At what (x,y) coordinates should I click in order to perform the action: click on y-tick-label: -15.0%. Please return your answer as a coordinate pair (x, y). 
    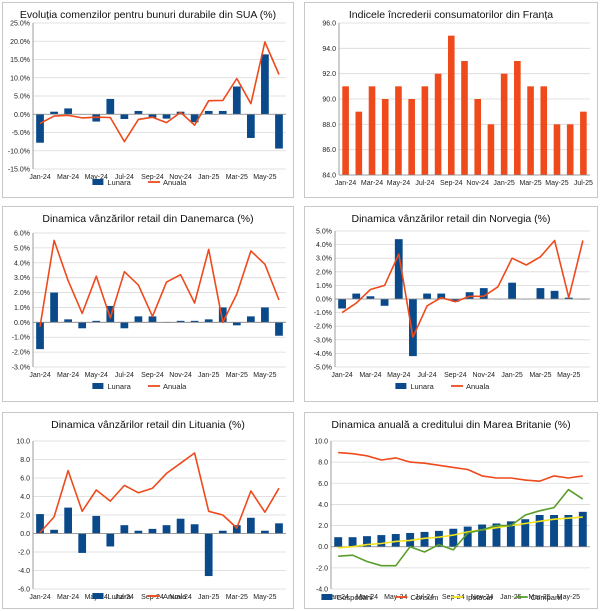
    Looking at the image, I should click on (19, 170).